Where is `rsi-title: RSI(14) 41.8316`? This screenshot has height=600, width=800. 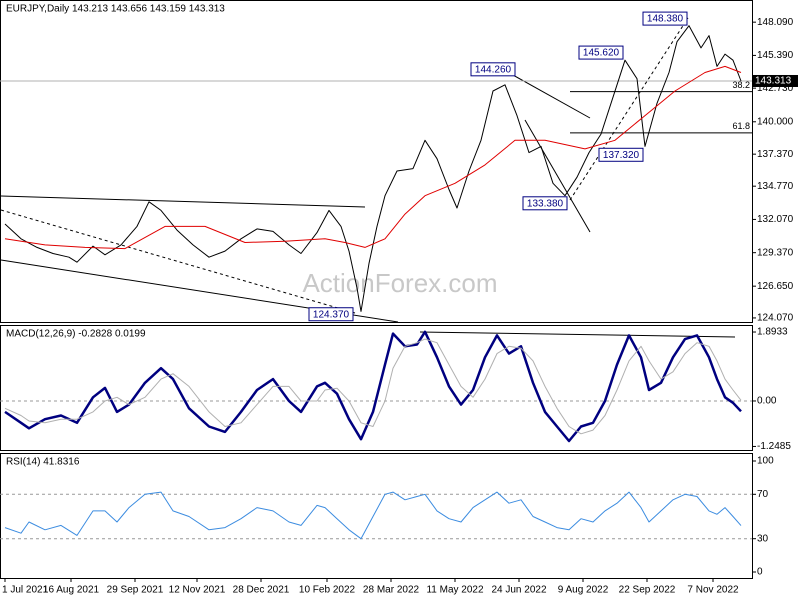
rsi-title: RSI(14) 41.8316 is located at coordinates (43, 462).